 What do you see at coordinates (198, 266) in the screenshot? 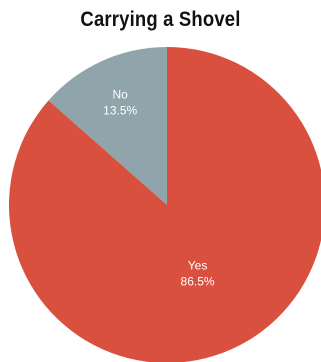
I see `slice-label-yes: Yes` at bounding box center [198, 266].